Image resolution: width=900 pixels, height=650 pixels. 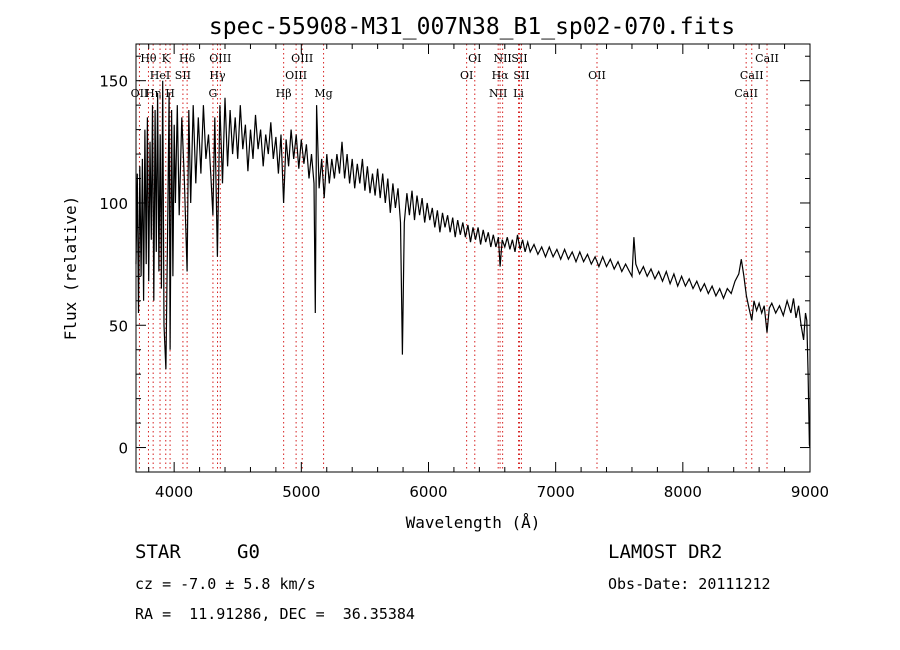 I want to click on line-label-9: Hγ, so click(x=217, y=75).